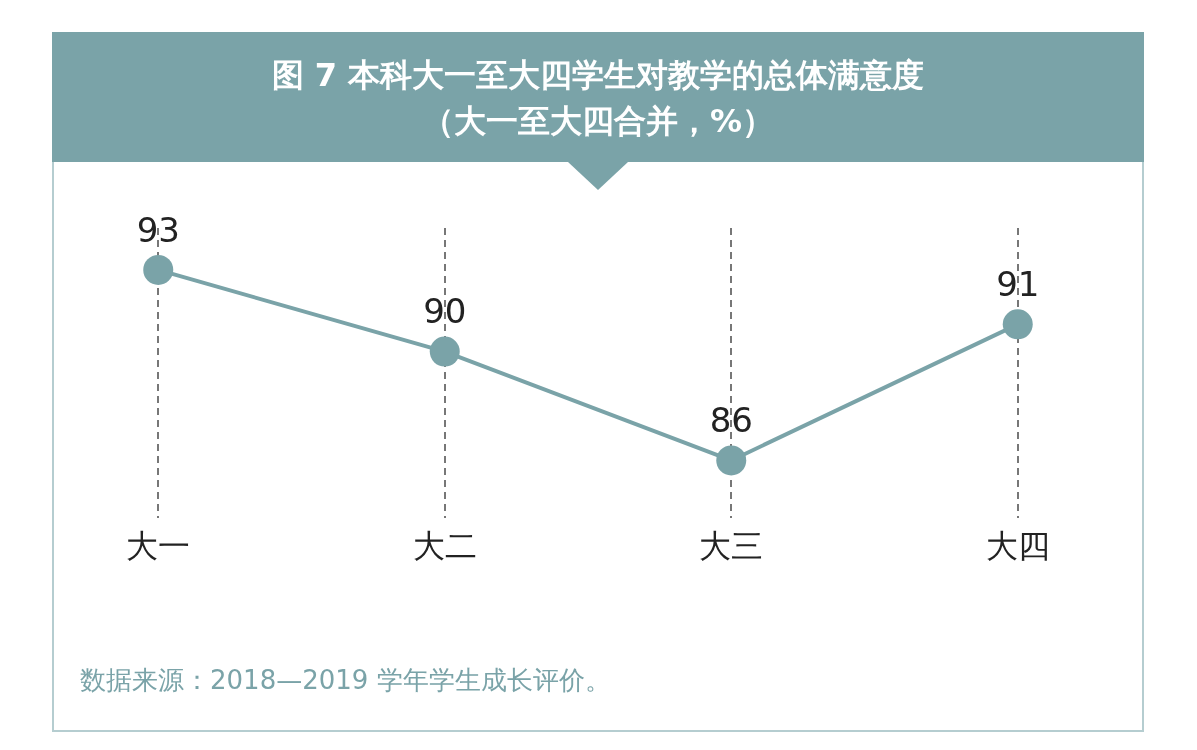 The width and height of the screenshot is (1197, 750). I want to click on x-tick-label: 大三, so click(731, 546).